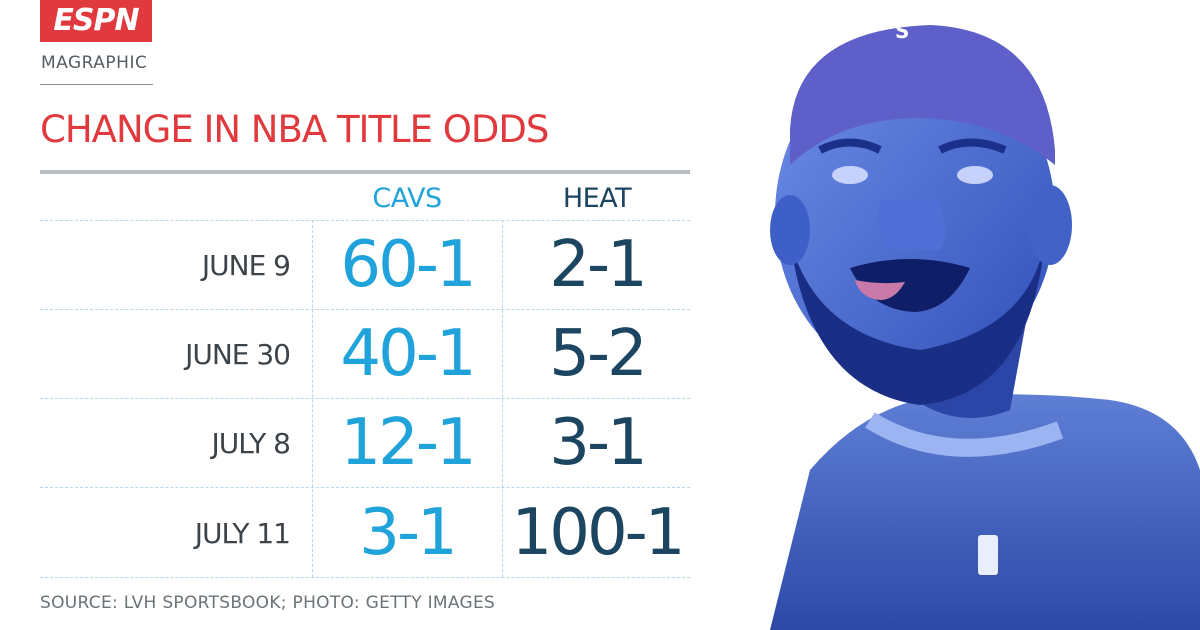 This screenshot has width=1200, height=630. What do you see at coordinates (94, 63) in the screenshot?
I see `magraphic-kicker: MAGRAPHIC` at bounding box center [94, 63].